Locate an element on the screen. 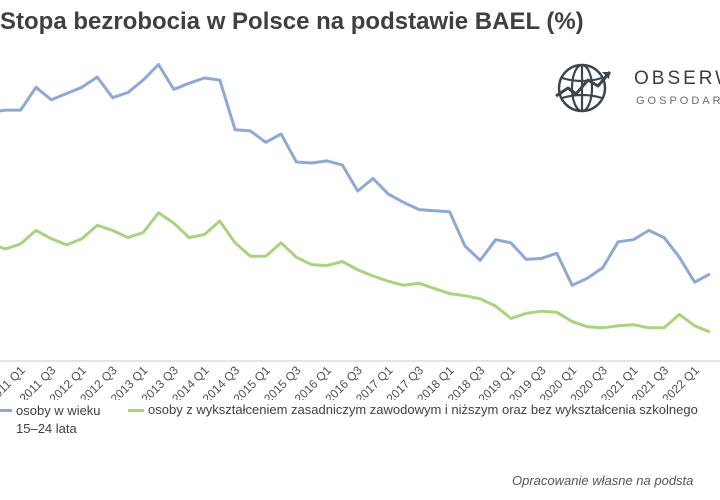 This screenshot has width=720, height=500. logo: OBSERW GOSPODARC is located at coordinates (636, 88).